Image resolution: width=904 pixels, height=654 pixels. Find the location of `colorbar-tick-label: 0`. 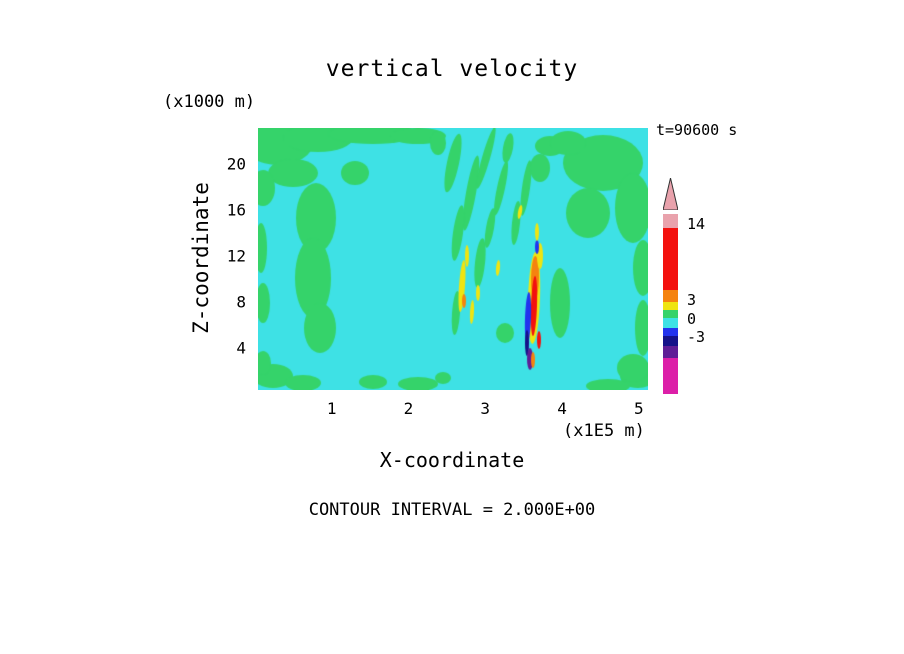

colorbar-tick-label: 0 is located at coordinates (692, 319).